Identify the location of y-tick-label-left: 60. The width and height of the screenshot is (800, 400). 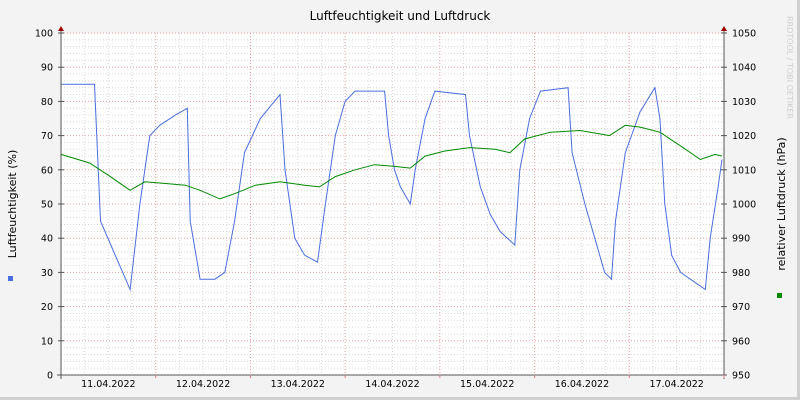
(47, 170).